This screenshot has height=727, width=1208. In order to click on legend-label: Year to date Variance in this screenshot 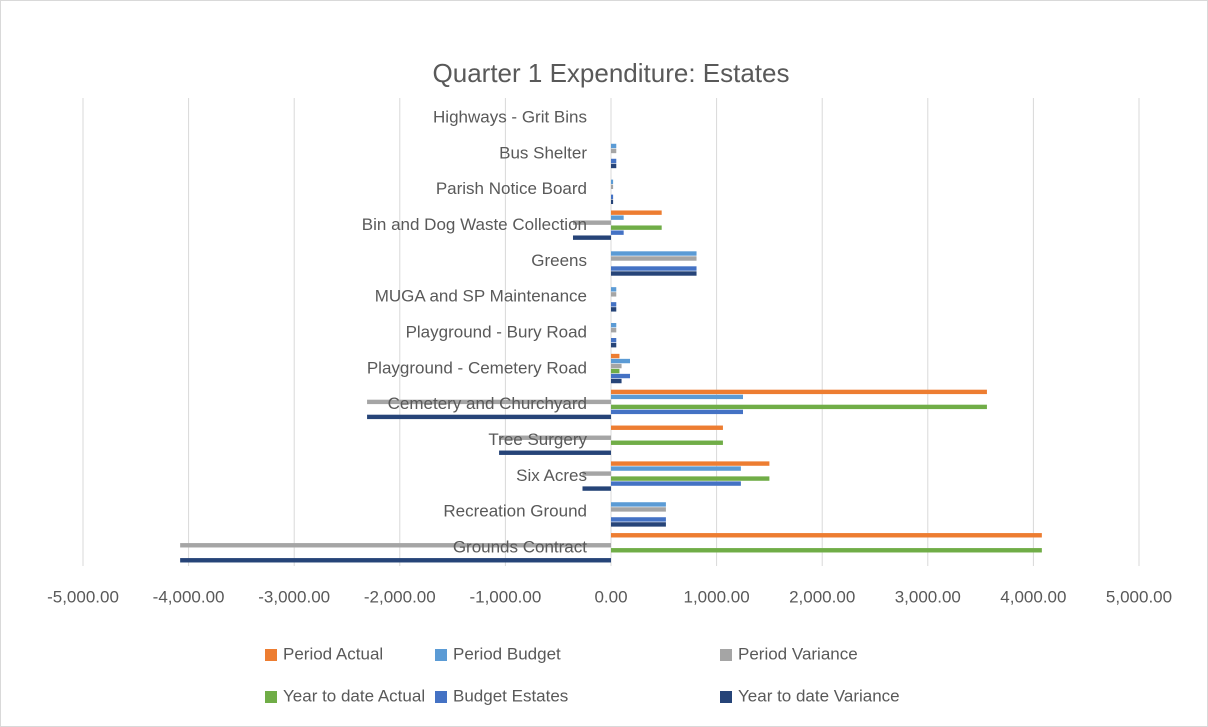, I will do `click(819, 695)`.